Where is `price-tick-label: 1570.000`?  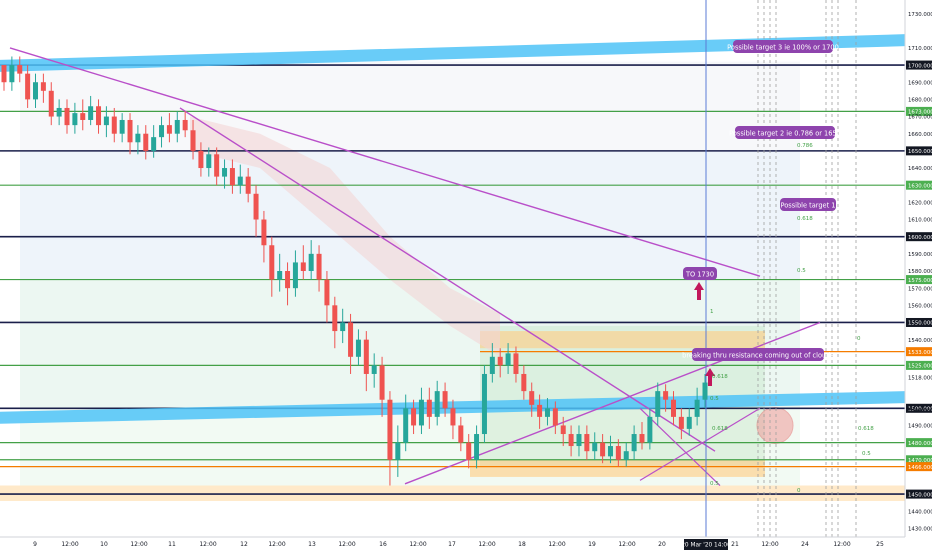 price-tick-label: 1570.000 is located at coordinates (920, 289).